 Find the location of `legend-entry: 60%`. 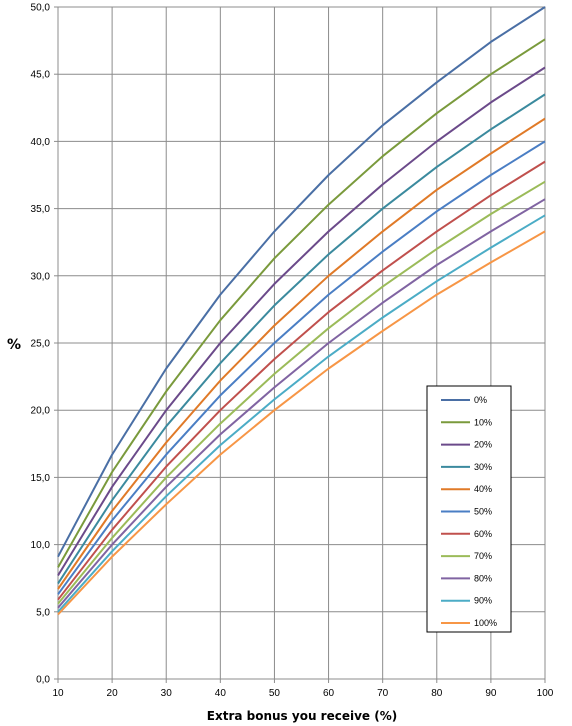

legend-entry: 60% is located at coordinates (483, 534).